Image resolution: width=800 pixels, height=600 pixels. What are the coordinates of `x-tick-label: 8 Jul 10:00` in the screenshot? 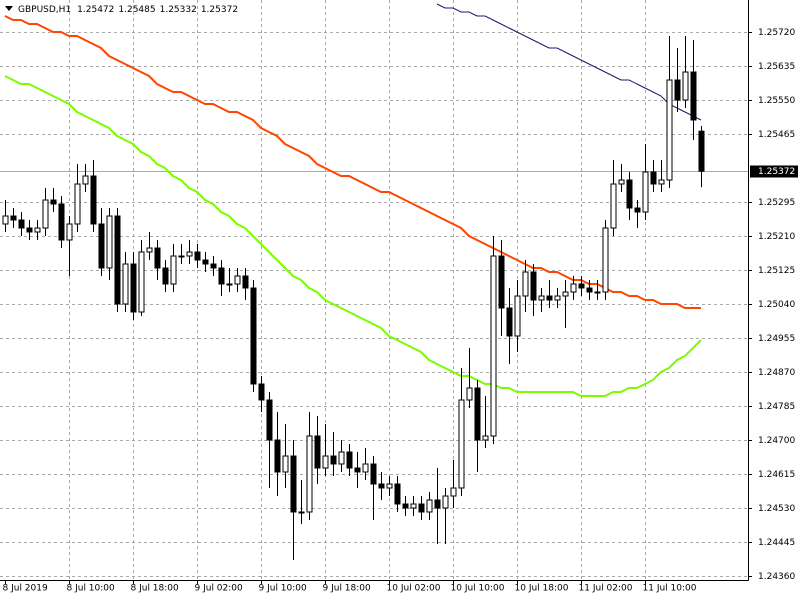 It's located at (91, 589).